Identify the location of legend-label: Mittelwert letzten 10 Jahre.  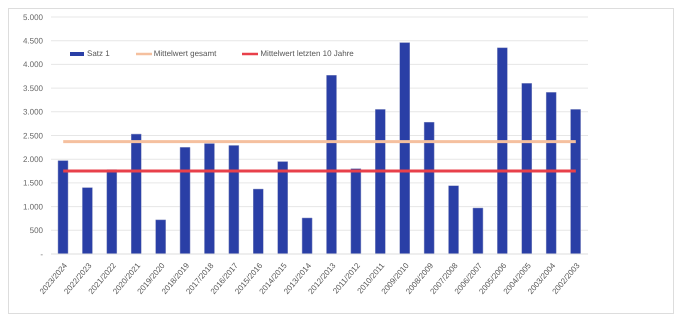
(307, 53).